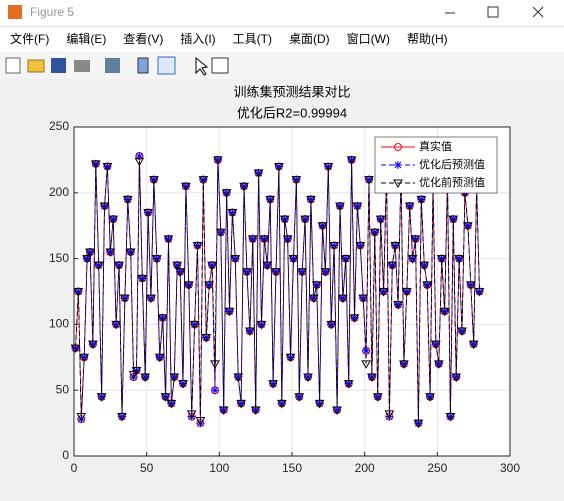 The image size is (564, 501). Describe the element at coordinates (59, 324) in the screenshot. I see `y-tick-label: 100` at that location.